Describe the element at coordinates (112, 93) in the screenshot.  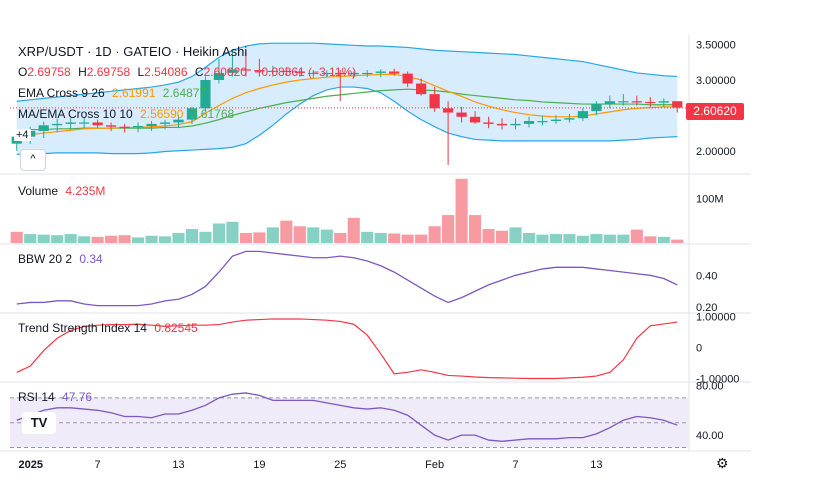
I see `ema-legend: EMA Cross 9 26 2.61991 2.64877` at that location.